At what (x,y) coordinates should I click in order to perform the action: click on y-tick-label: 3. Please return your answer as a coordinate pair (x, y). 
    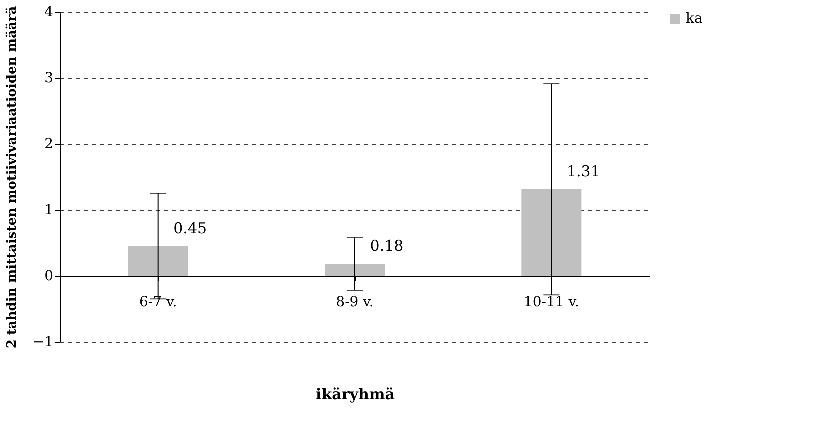
    Looking at the image, I should click on (49, 78).